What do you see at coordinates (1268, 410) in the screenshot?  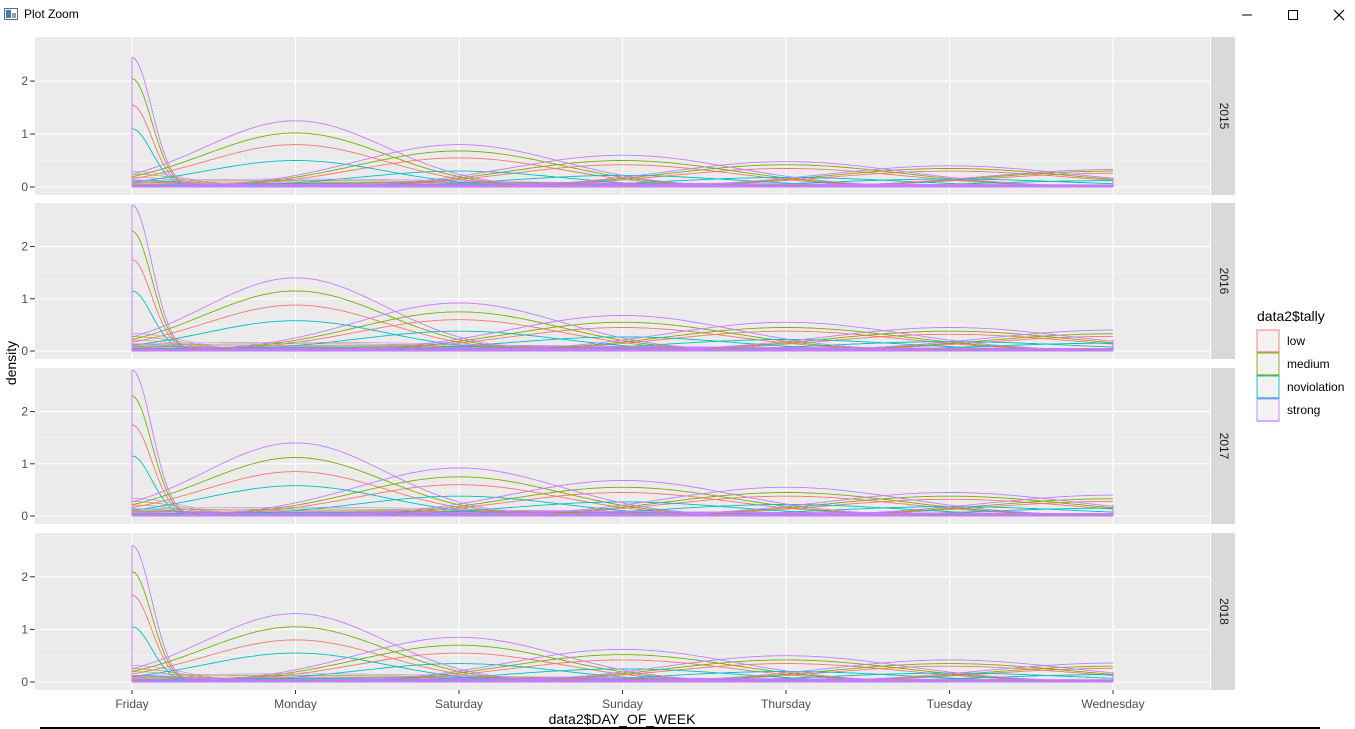 I see `legend-key-strong` at bounding box center [1268, 410].